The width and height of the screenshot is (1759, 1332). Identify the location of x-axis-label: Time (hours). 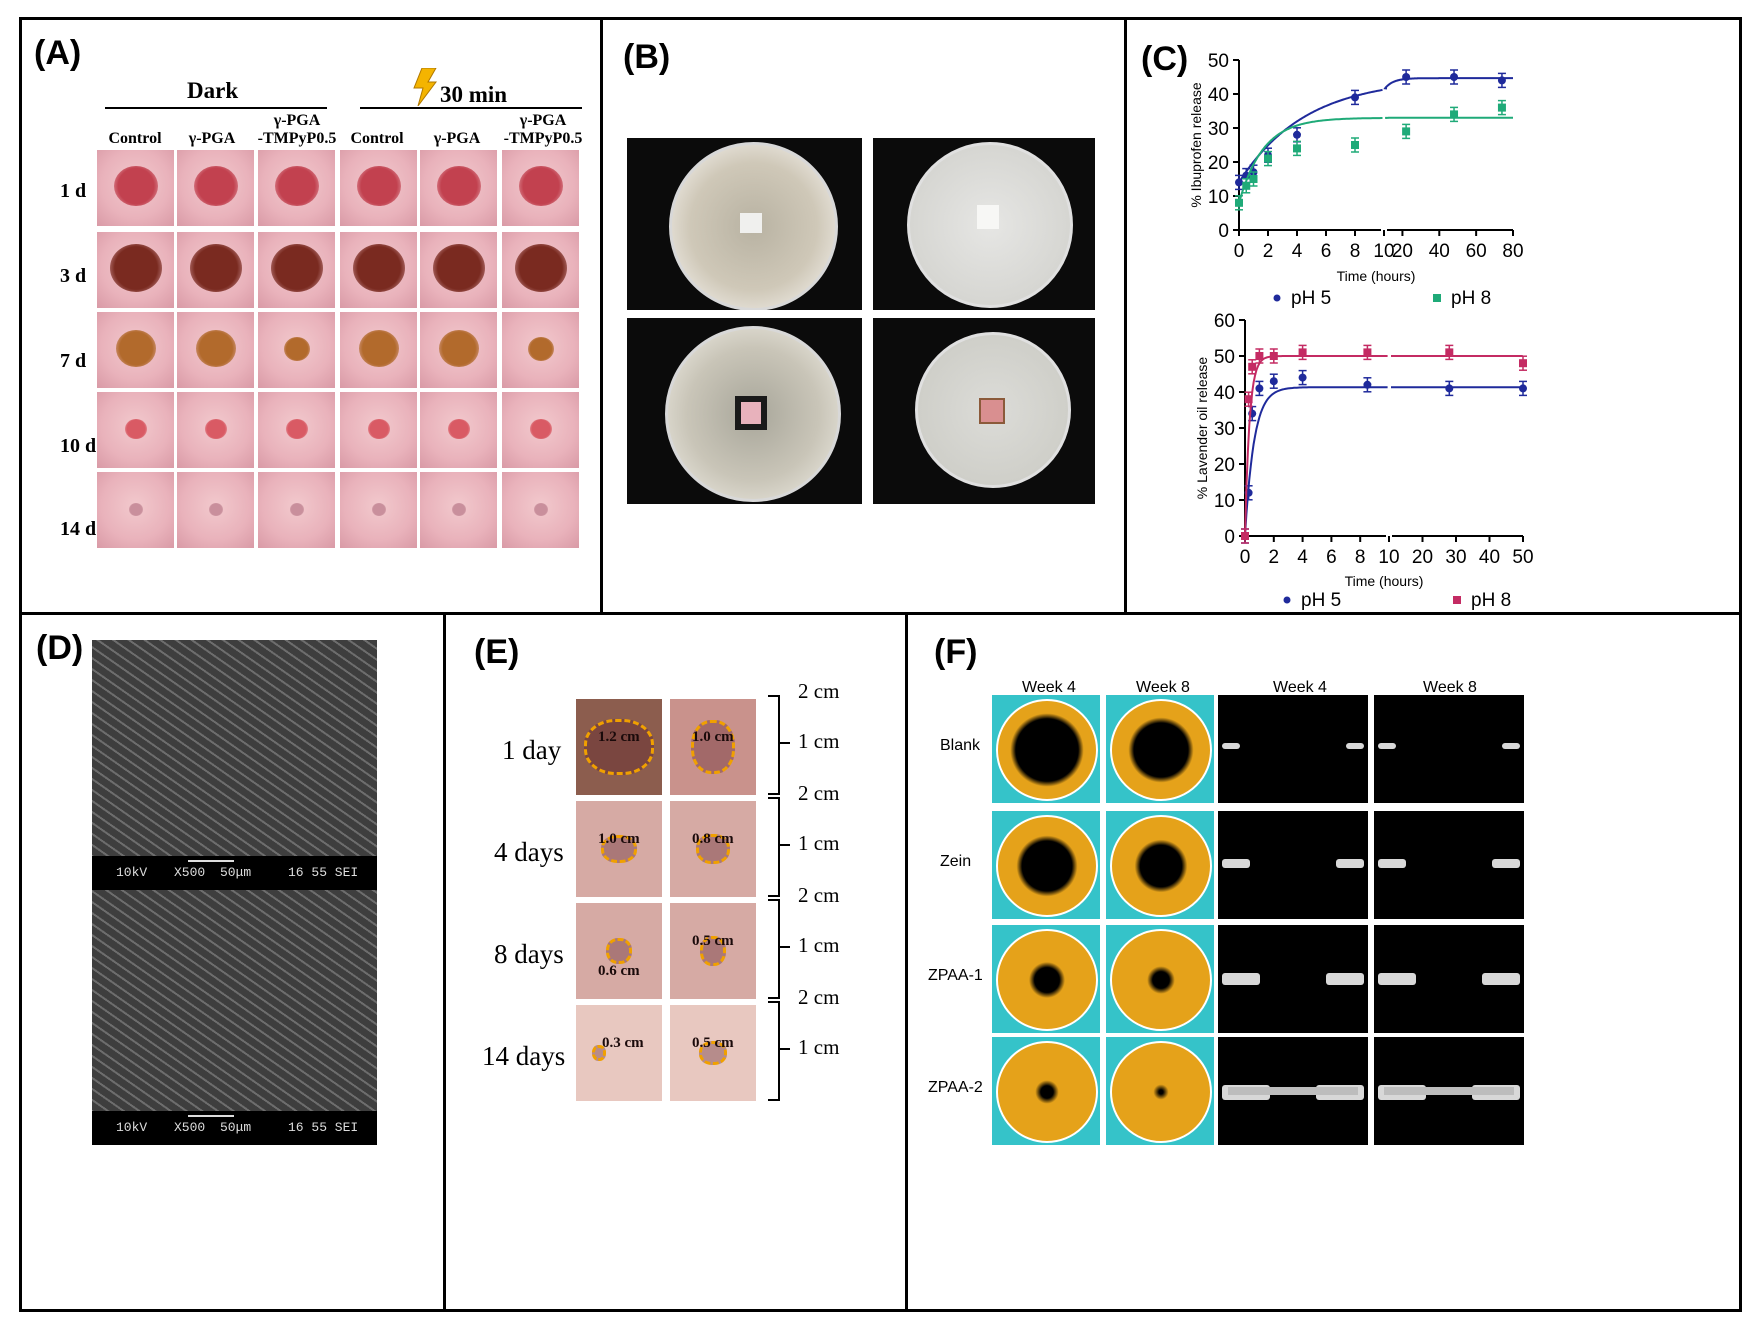
(1376, 276).